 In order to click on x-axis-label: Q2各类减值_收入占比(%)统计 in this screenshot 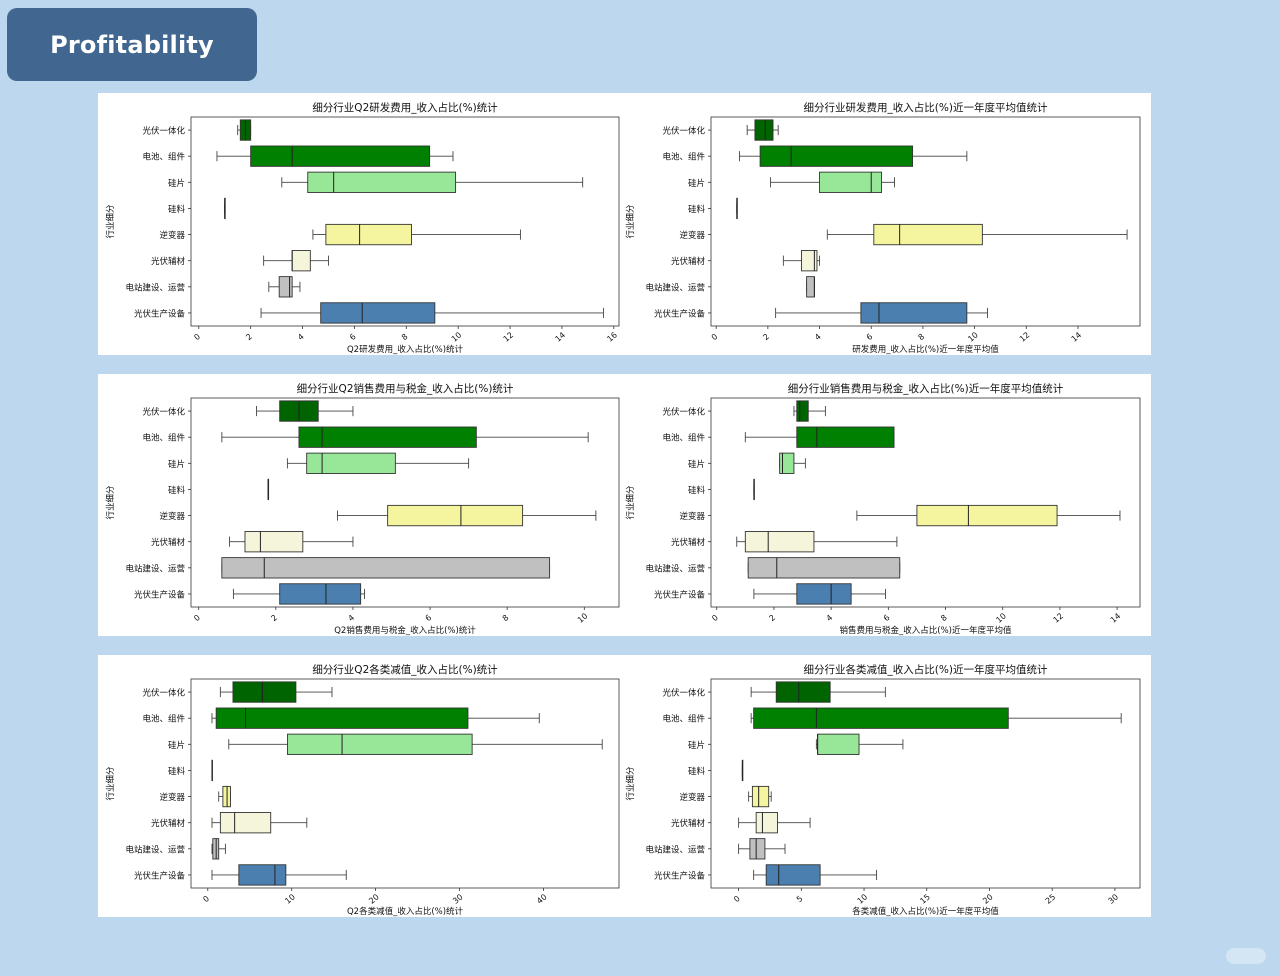, I will do `click(405, 911)`.